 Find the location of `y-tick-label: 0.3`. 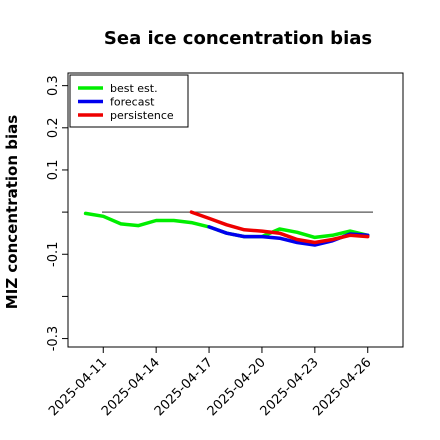

y-tick-label: 0.3 is located at coordinates (53, 85).